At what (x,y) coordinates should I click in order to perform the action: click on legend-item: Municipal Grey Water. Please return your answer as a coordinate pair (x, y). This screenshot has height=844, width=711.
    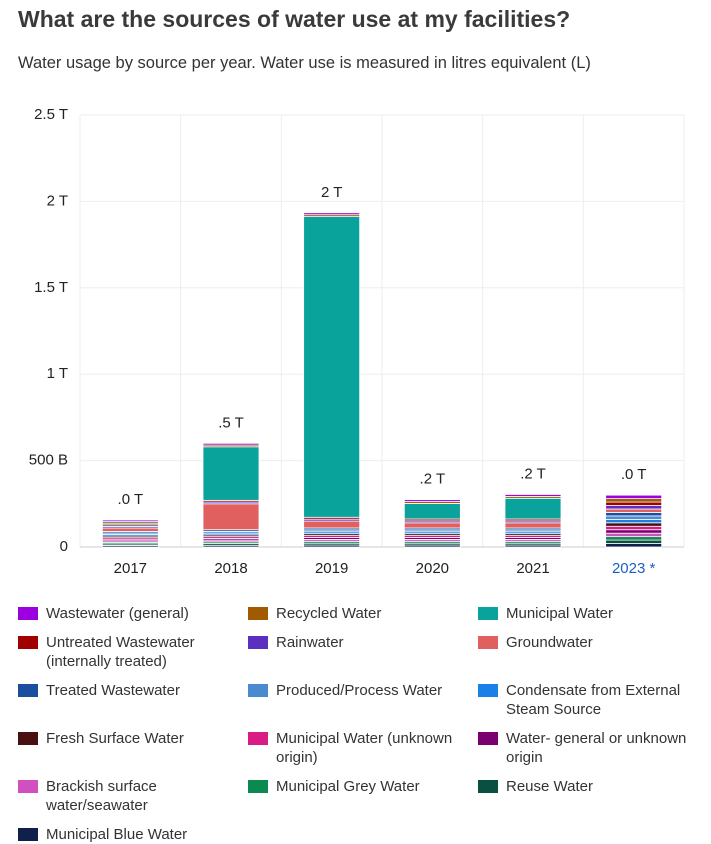
    Looking at the image, I should click on (363, 796).